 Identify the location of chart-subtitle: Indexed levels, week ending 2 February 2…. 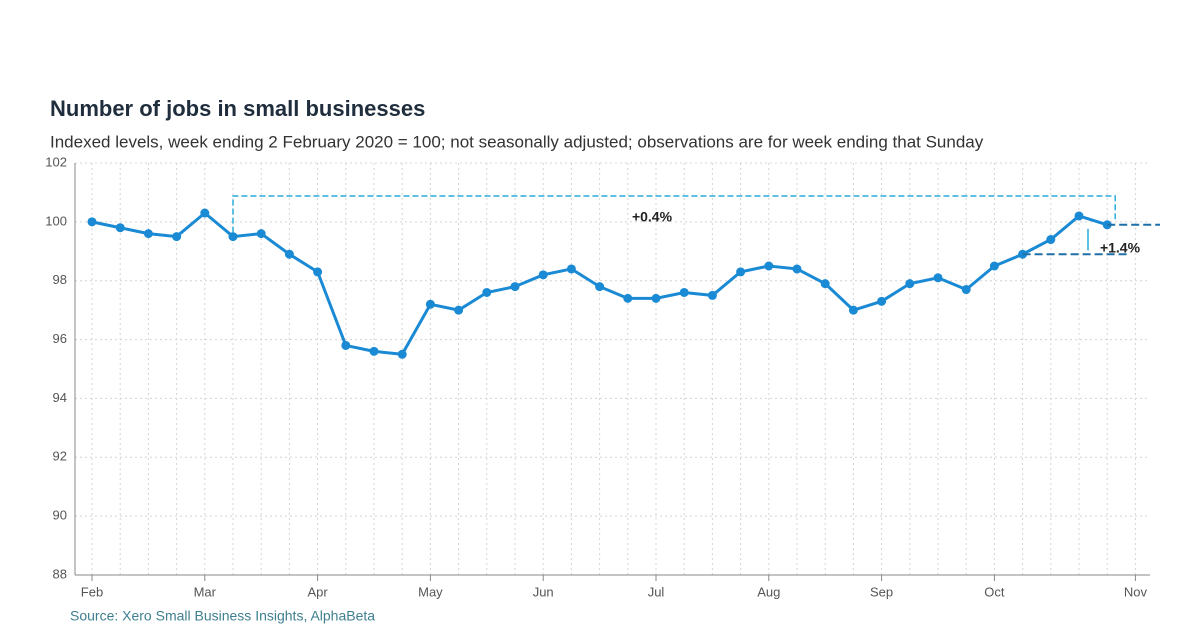
(517, 141).